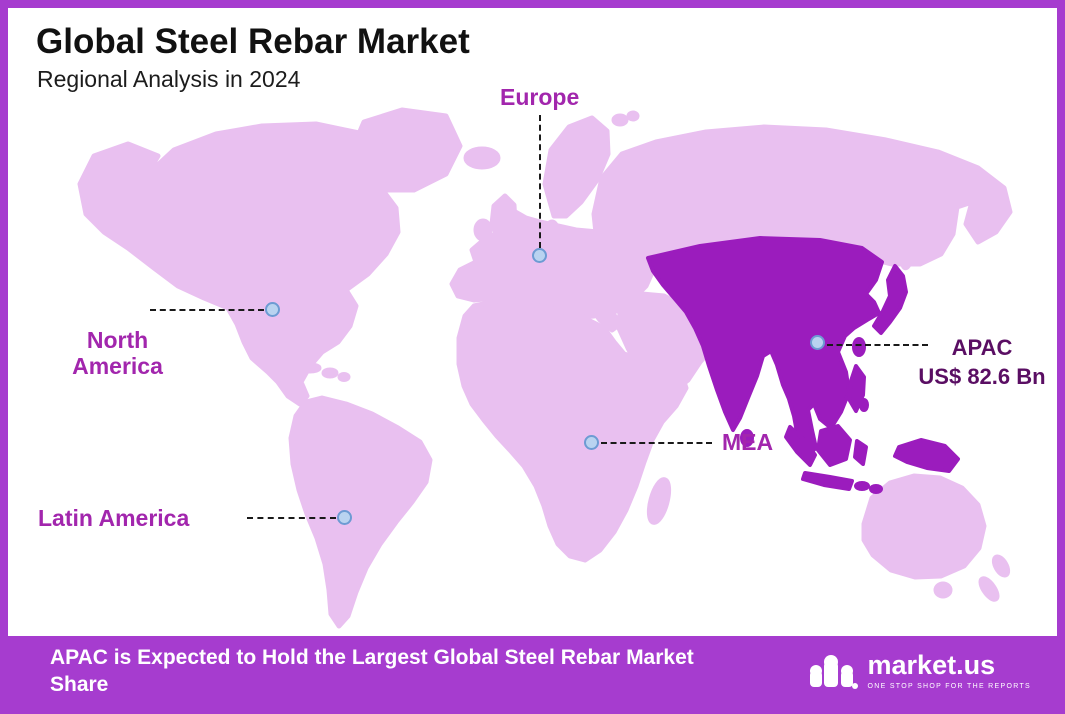  What do you see at coordinates (827, 481) in the screenshot?
I see `java-shape` at bounding box center [827, 481].